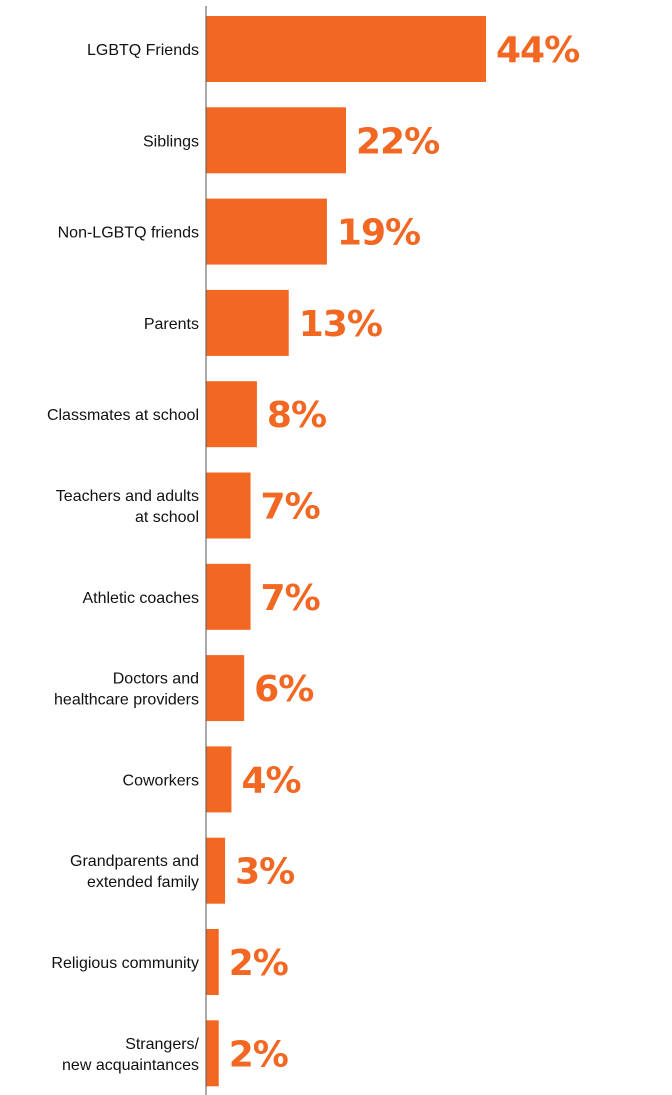 This screenshot has width=672, height=1095. I want to click on data-label: 6%, so click(283, 689).